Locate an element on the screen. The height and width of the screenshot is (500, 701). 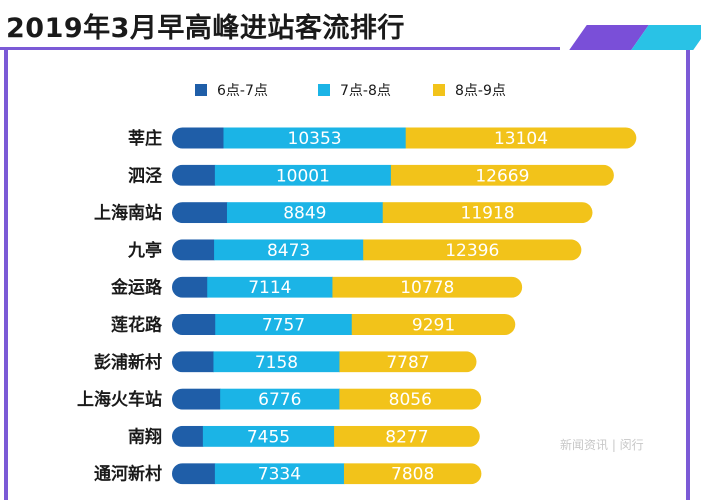
legend: 6点-7点 7点-8点 8点-9点 is located at coordinates (350, 90).